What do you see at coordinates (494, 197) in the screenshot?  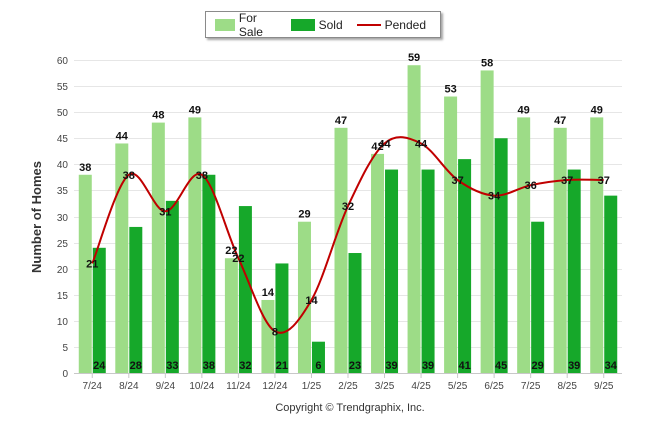 I see `pended-value-label: 34` at bounding box center [494, 197].